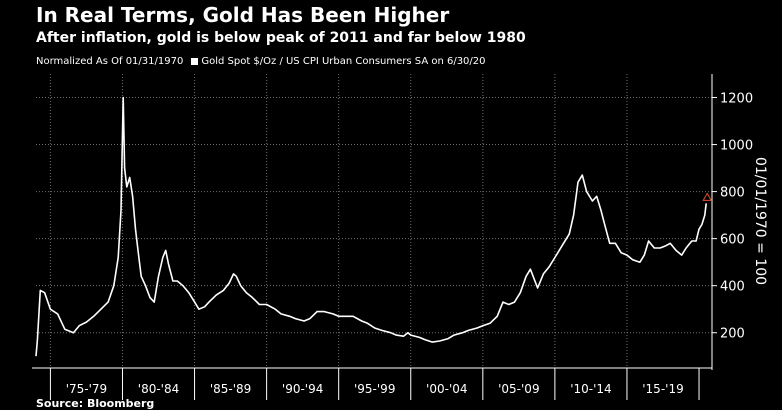 The width and height of the screenshot is (782, 410). What do you see at coordinates (732, 287) in the screenshot?
I see `y-tick-label-400: 400` at bounding box center [732, 287].